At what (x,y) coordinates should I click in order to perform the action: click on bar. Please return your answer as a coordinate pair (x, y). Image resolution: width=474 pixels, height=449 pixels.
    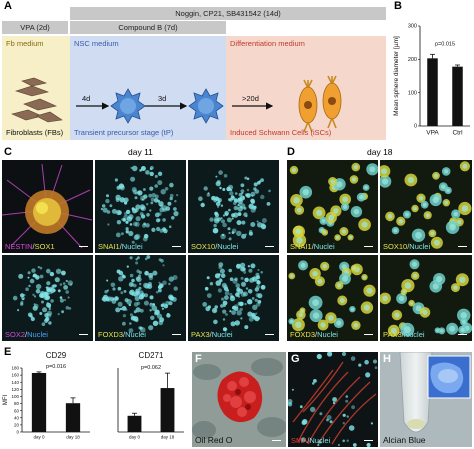
    Looking at the image, I should click on (457, 96).